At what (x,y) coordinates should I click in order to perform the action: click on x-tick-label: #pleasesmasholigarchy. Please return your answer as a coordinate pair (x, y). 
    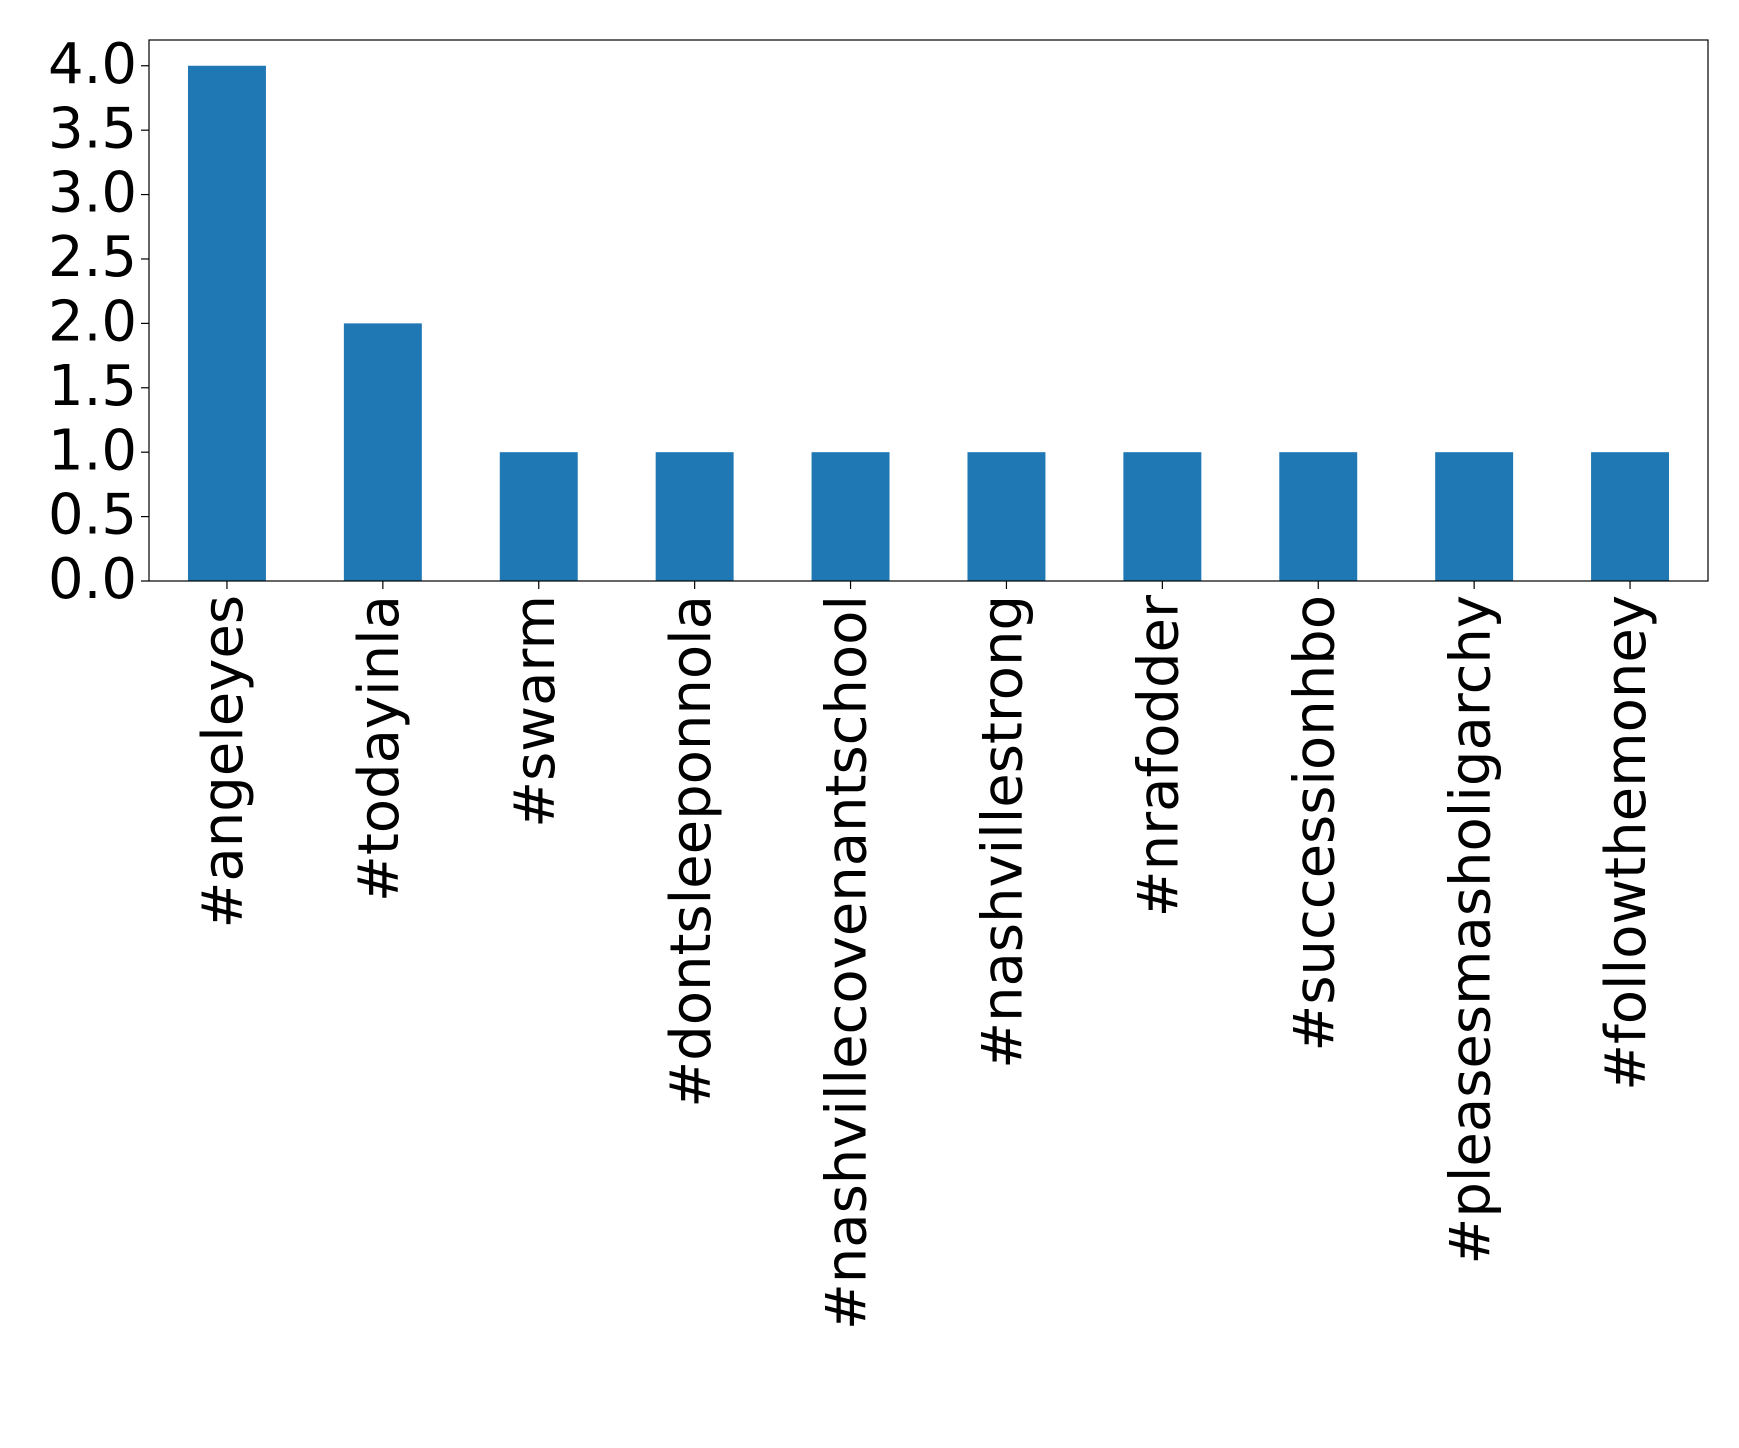
    Looking at the image, I should click on (1470, 930).